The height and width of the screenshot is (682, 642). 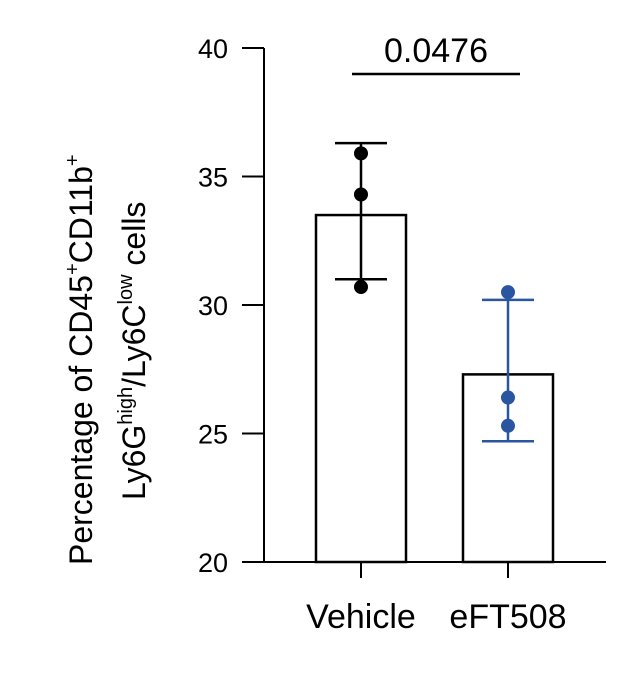 I want to click on significance-label: 0.0476, so click(x=436, y=51).